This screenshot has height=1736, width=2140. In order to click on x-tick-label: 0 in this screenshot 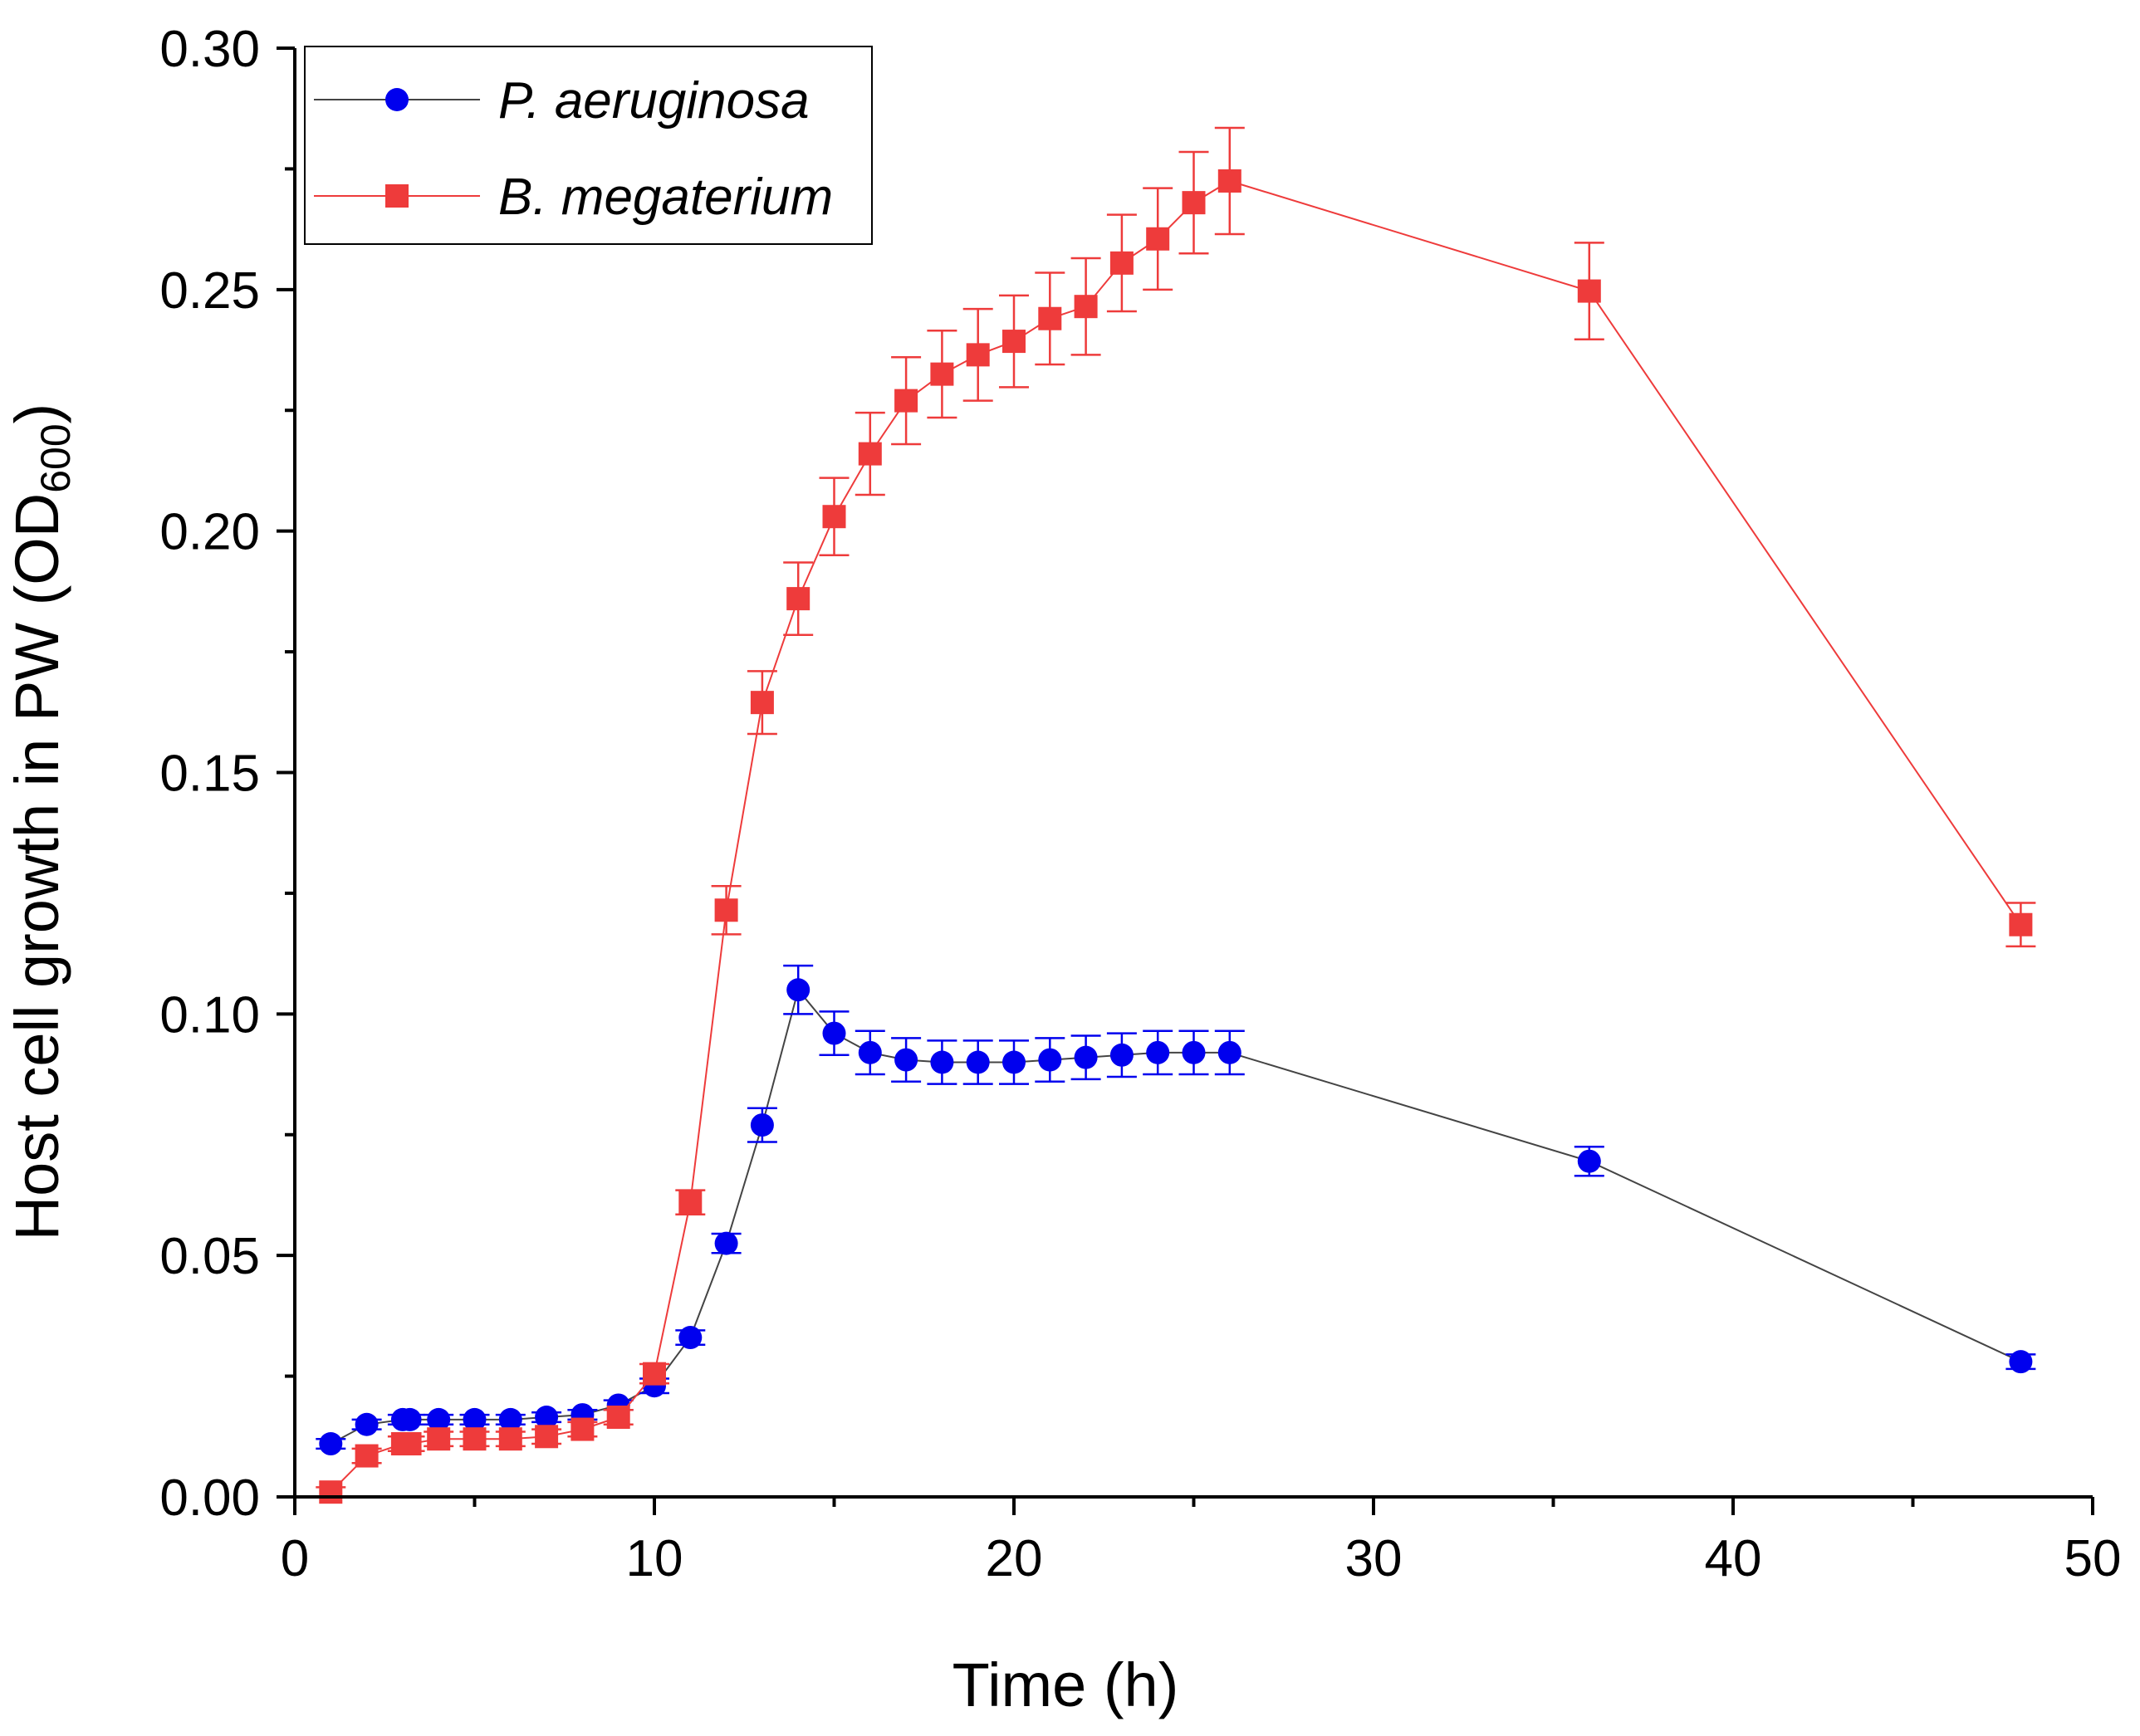, I will do `click(295, 1558)`.